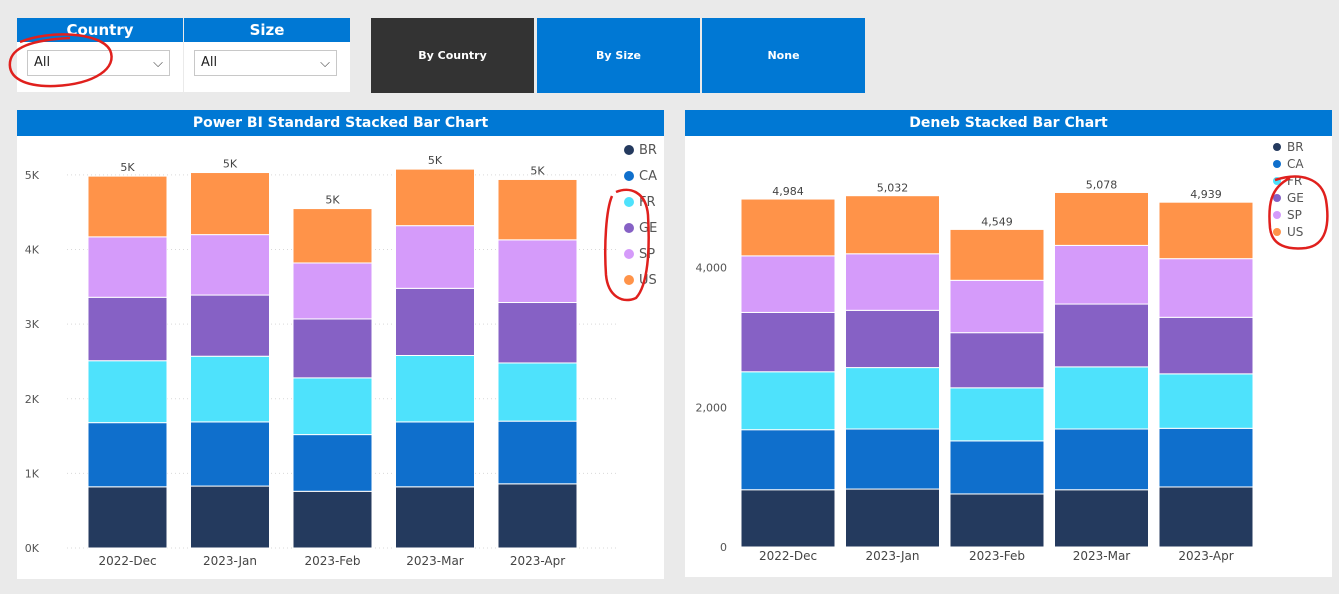  I want to click on bar-total-label: 4,549, so click(997, 221).